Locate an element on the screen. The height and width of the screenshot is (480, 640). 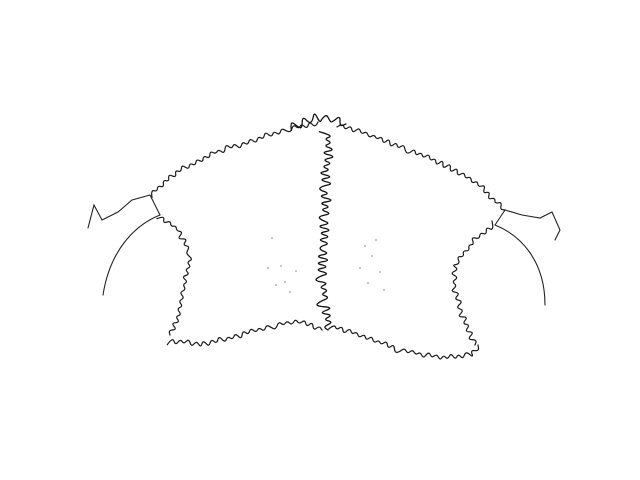
right-process-joint is located at coordinates (500, 217).